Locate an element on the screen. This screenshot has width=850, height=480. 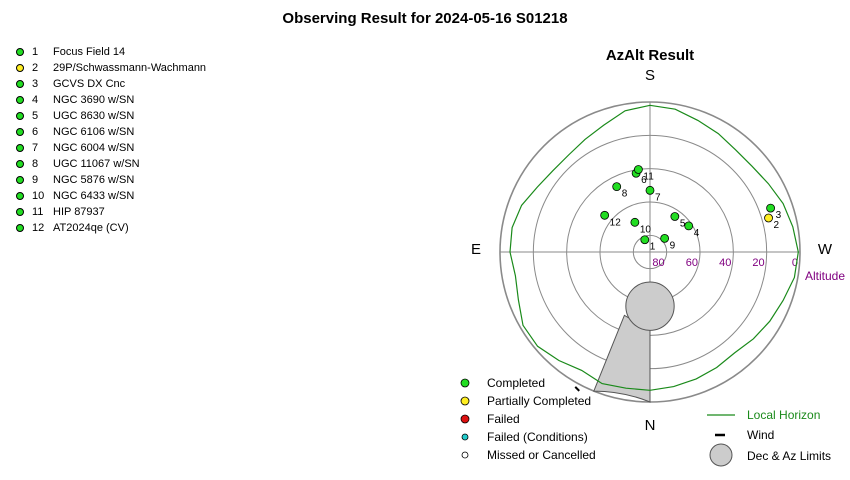
target-number: 8 is located at coordinates (35, 164).